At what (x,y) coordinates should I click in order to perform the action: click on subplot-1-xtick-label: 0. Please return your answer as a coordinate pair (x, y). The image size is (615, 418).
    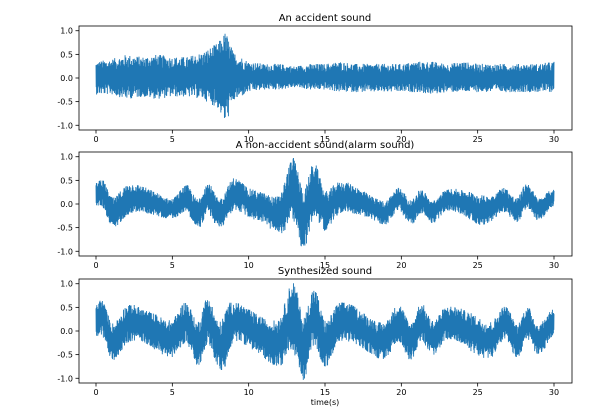
    Looking at the image, I should click on (95, 139).